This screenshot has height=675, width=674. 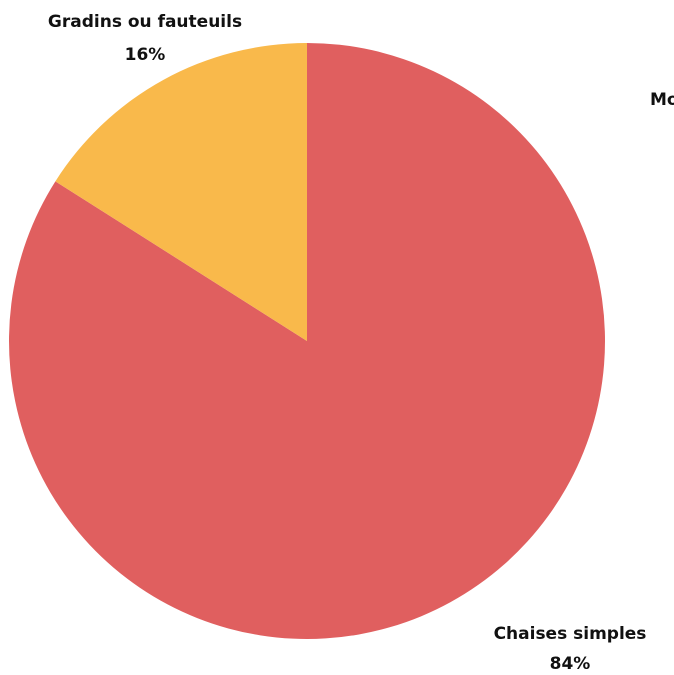 I want to click on slice-label: Chaises simples, so click(x=570, y=634).